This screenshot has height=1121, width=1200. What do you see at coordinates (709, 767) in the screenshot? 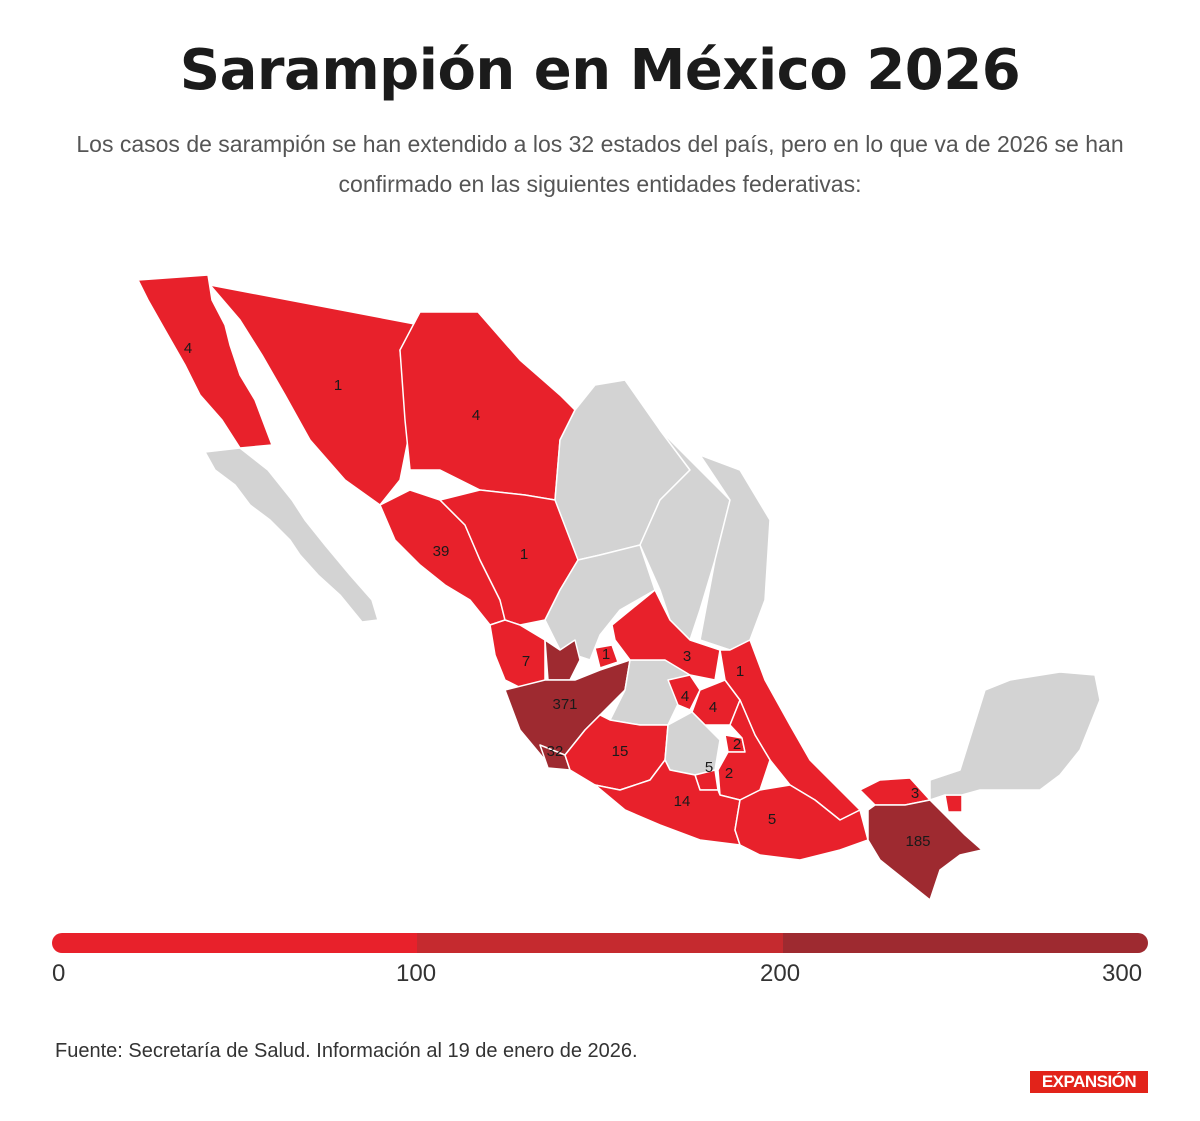
I see `map-label-morelos: 5` at bounding box center [709, 767].